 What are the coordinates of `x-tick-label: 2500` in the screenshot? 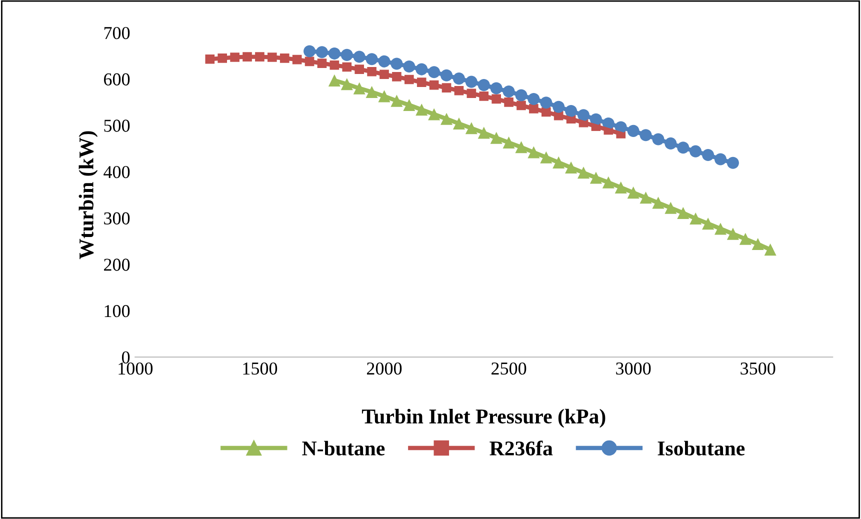 It's located at (509, 368).